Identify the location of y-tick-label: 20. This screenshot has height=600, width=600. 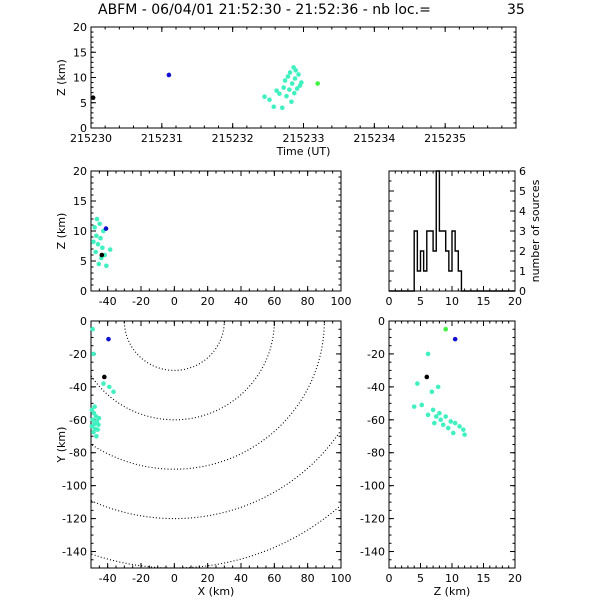
(80, 171).